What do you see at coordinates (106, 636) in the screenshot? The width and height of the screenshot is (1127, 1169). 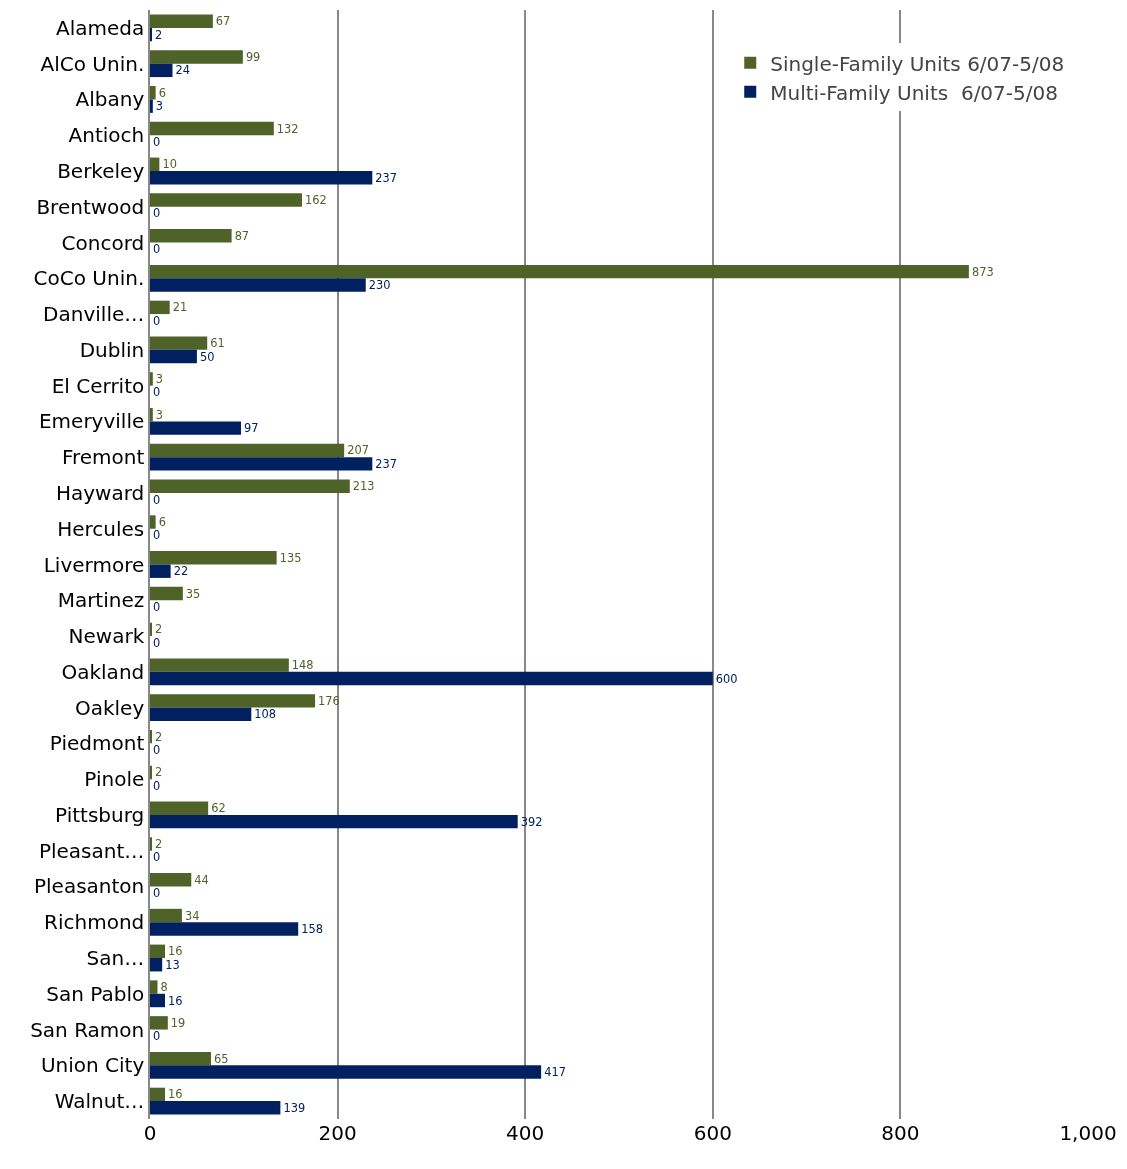 I see `y-tick-label: Newark` at bounding box center [106, 636].